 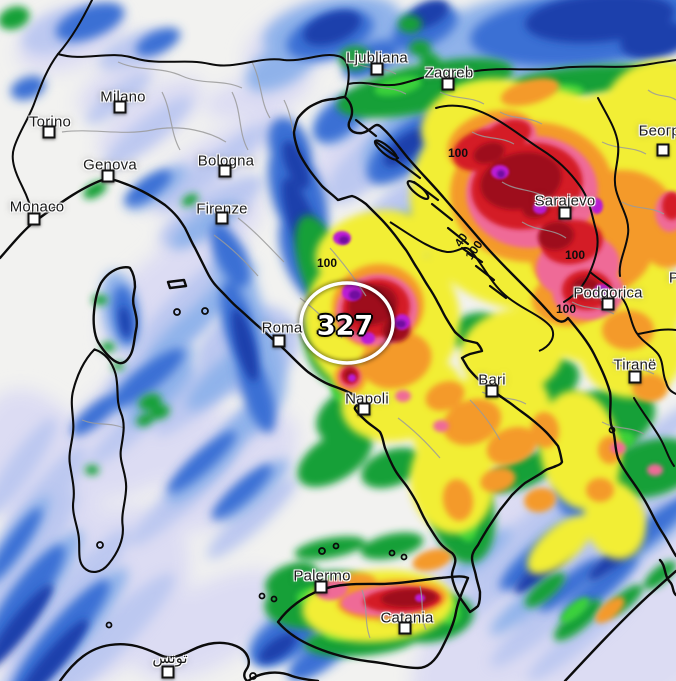 What do you see at coordinates (37, 207) in the screenshot?
I see `city-label: Monaco` at bounding box center [37, 207].